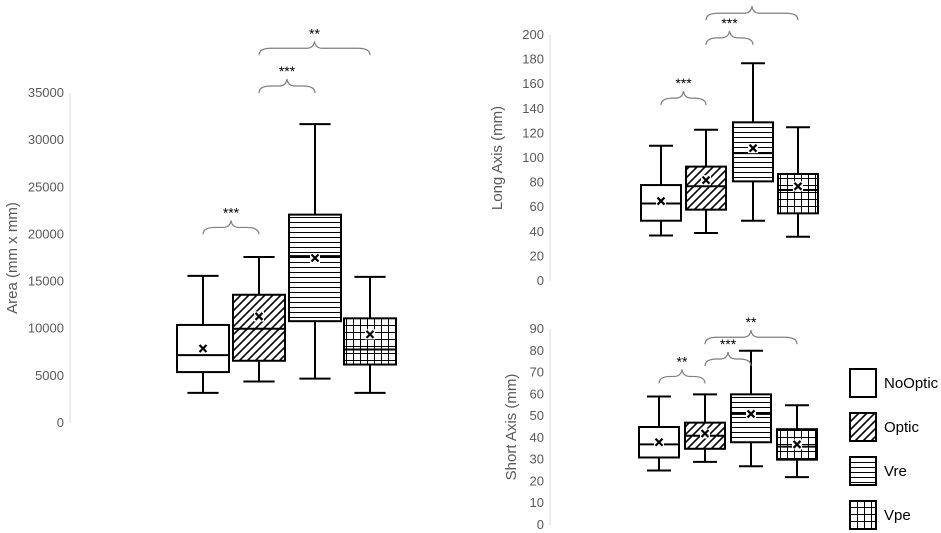 Image resolution: width=941 pixels, height=533 pixels. Describe the element at coordinates (533, 108) in the screenshot. I see `y-tick-label: 140` at that location.